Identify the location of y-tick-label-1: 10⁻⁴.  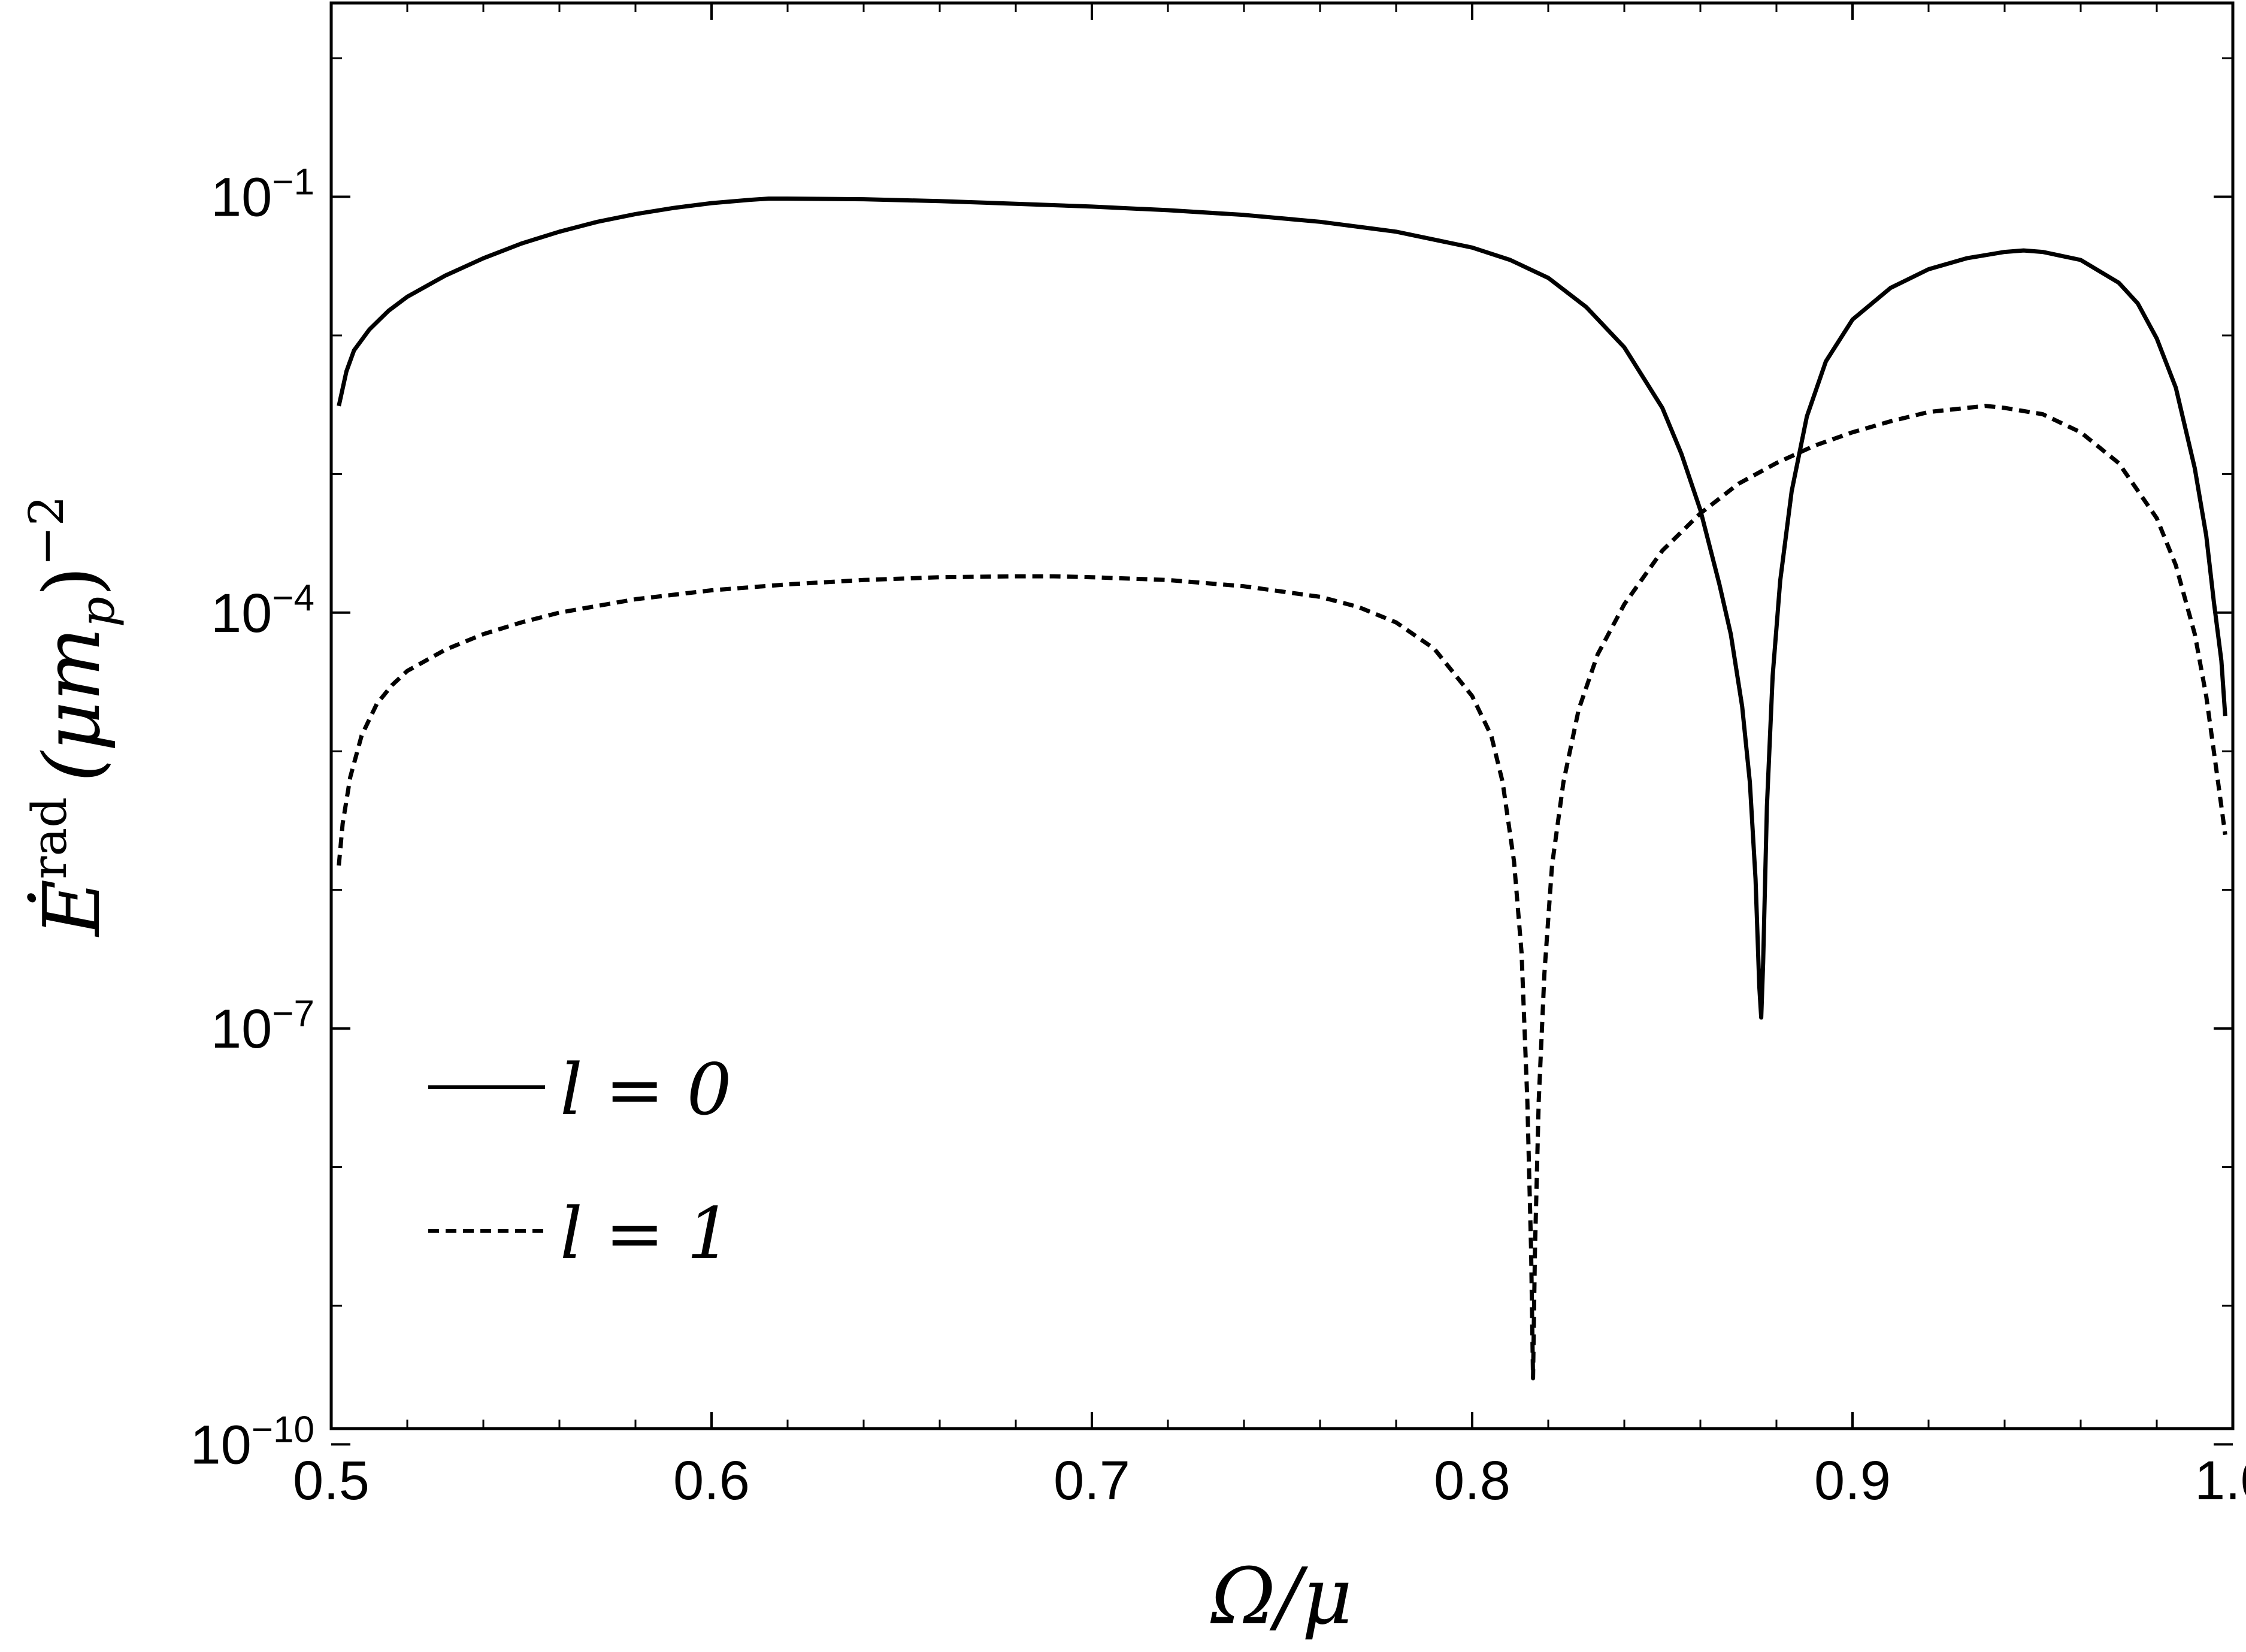
(262, 610).